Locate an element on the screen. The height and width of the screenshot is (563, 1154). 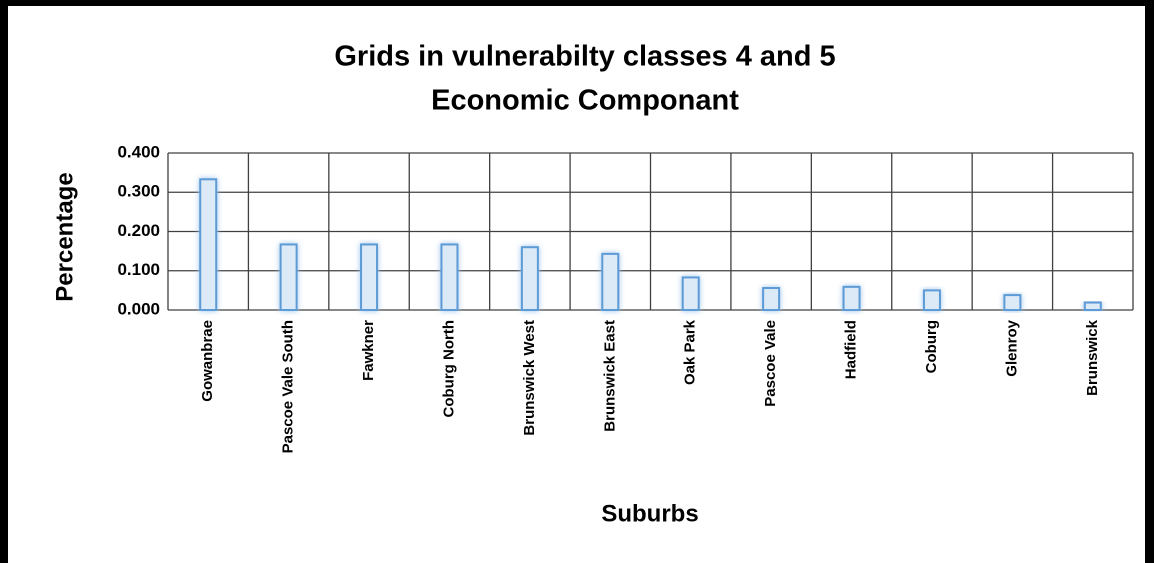
x-tick-label: Oak Park is located at coordinates (690, 352).